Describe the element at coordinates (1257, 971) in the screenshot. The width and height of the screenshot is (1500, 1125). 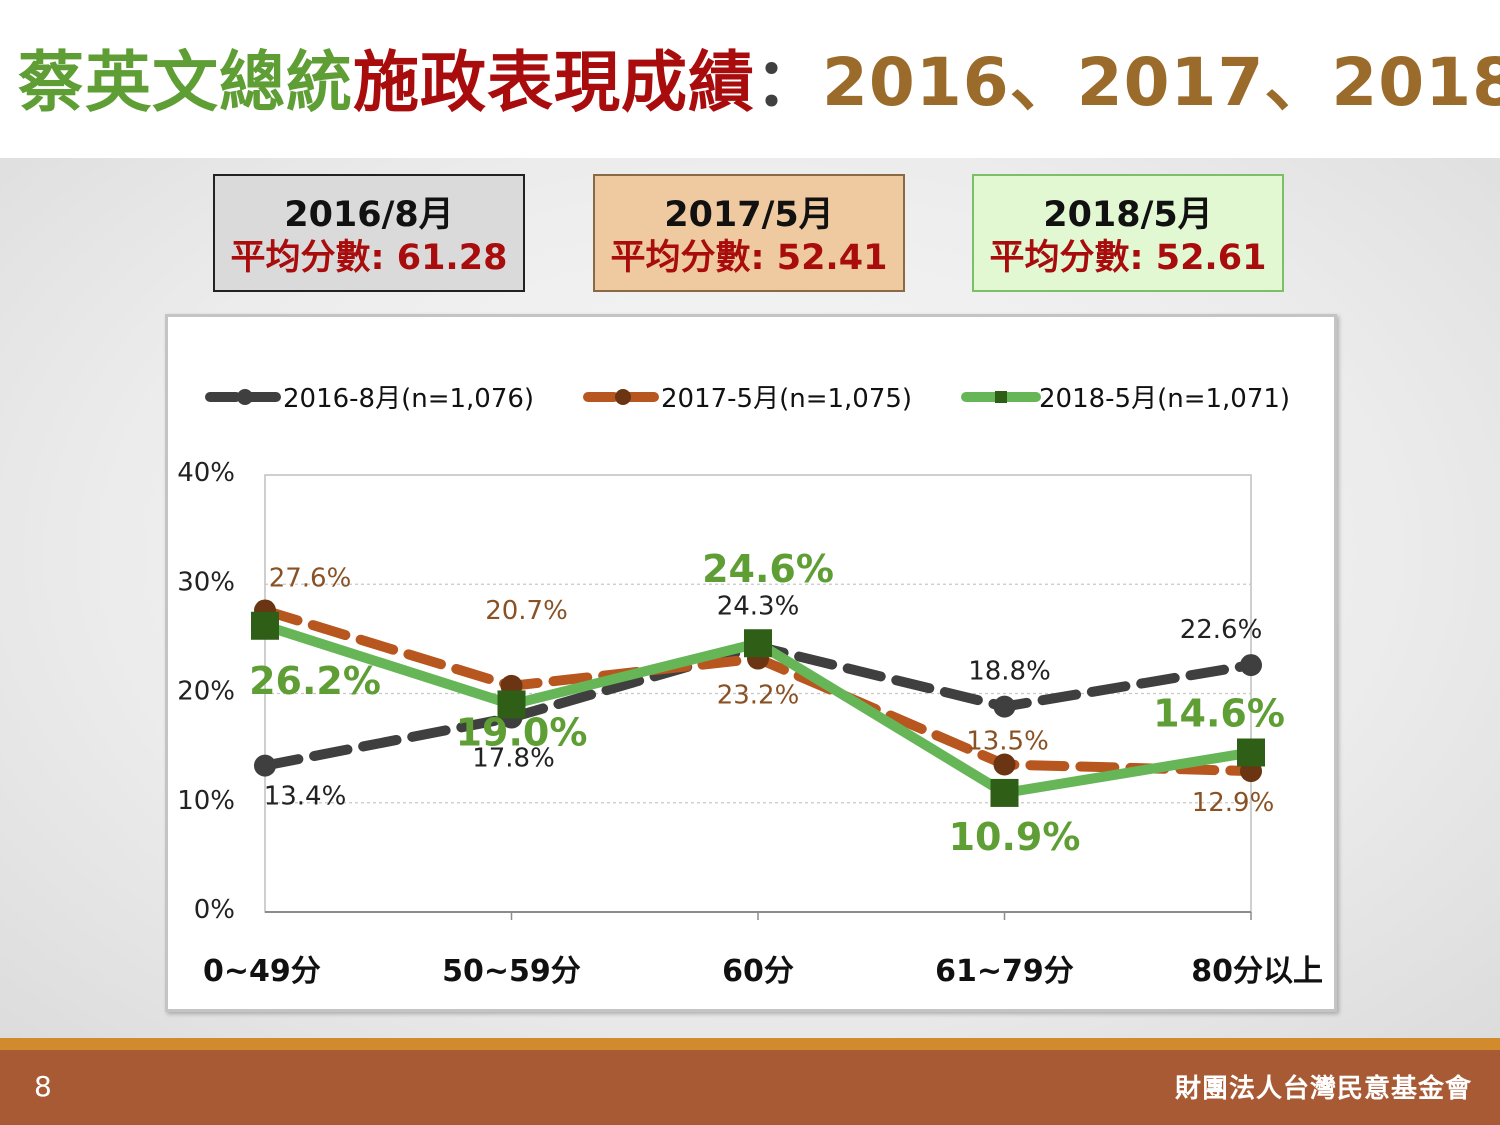
I see `x-category-label: 80分以上` at that location.